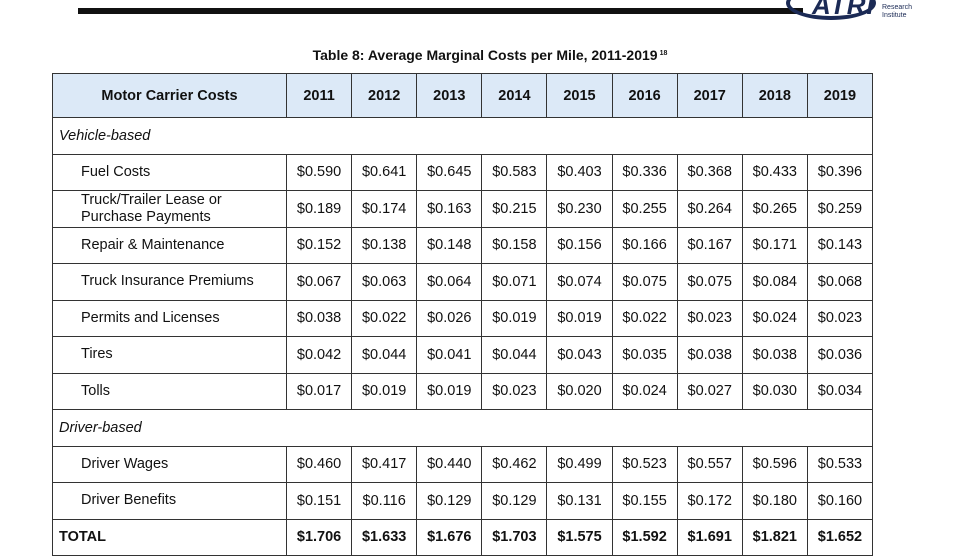 This screenshot has width=980, height=556. Describe the element at coordinates (384, 537) in the screenshot. I see `cell-value: $1.633` at that location.